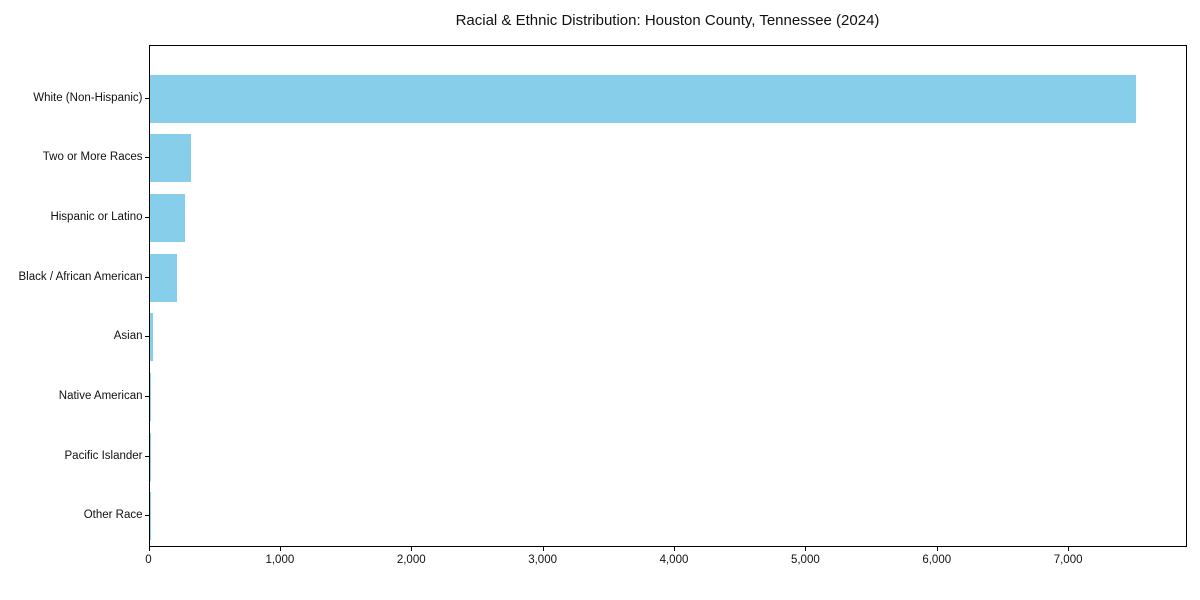 This screenshot has height=600, width=1200. Describe the element at coordinates (100, 396) in the screenshot. I see `y-tick-label-native-american: Native American` at that location.